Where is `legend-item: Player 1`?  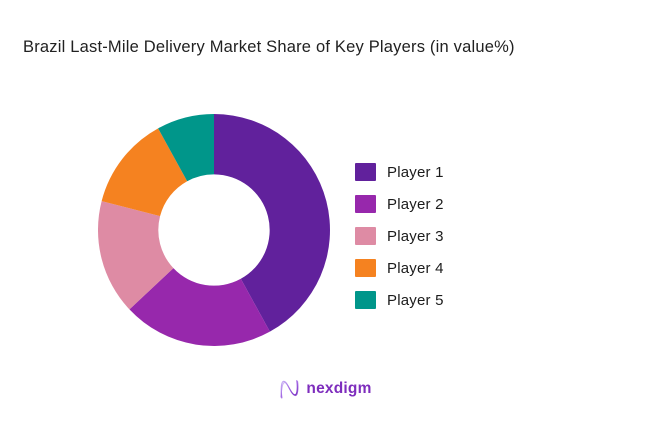 legend-item: Player 1 is located at coordinates (399, 172).